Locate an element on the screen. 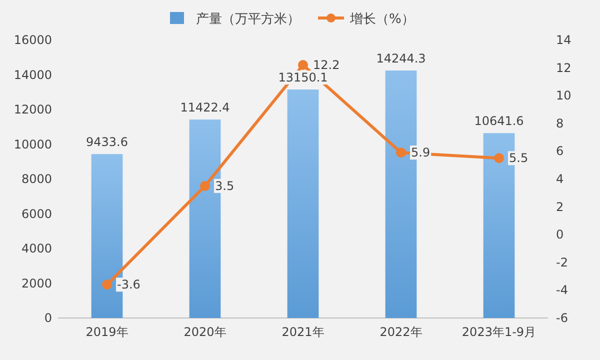 The image size is (600, 360). y2-tick-label: 6 is located at coordinates (560, 151).